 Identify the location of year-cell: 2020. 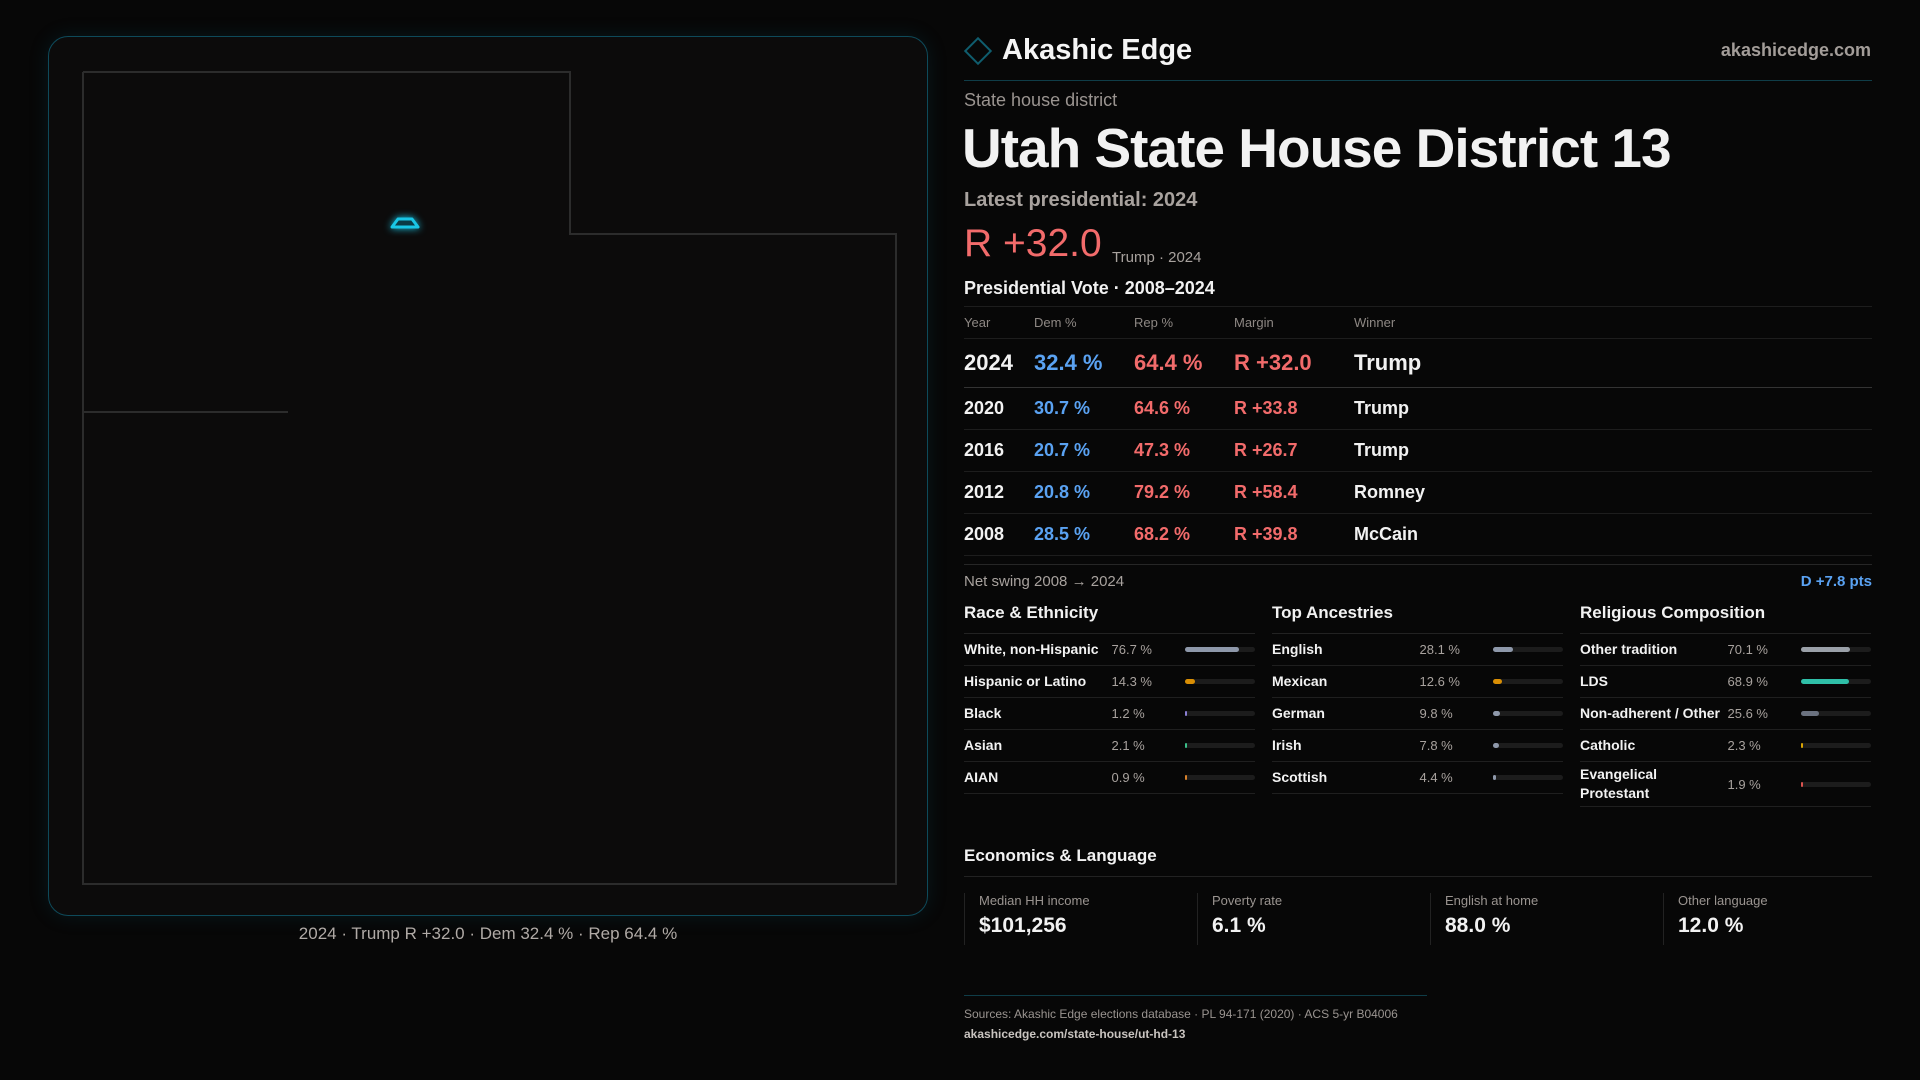
(999, 408).